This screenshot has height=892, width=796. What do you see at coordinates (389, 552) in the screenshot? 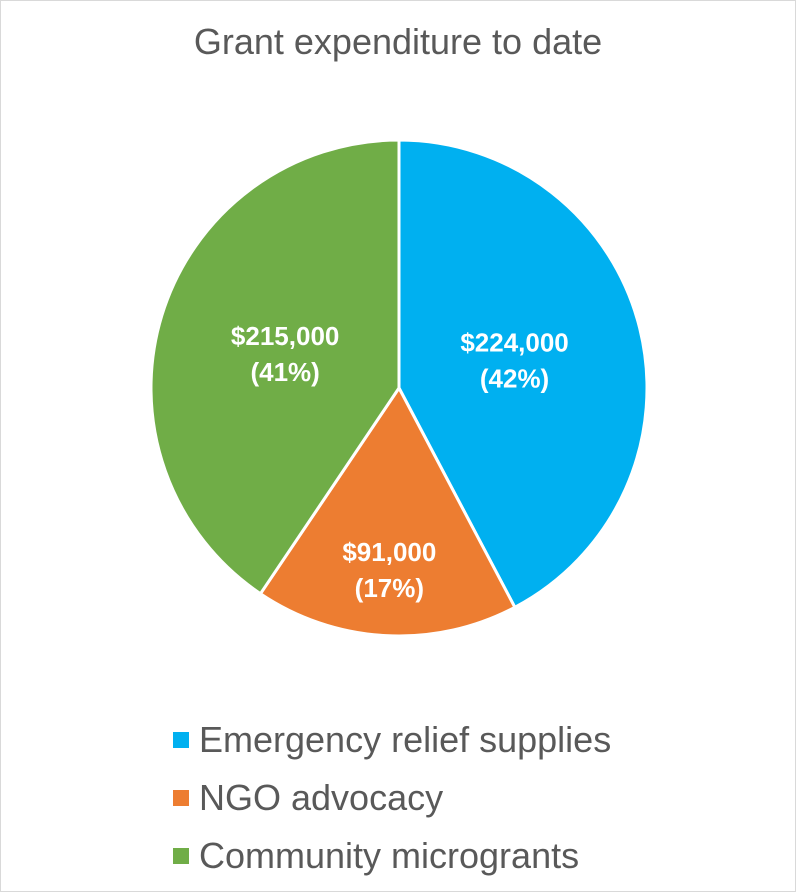
I see `data-label-value: $91,000` at bounding box center [389, 552].